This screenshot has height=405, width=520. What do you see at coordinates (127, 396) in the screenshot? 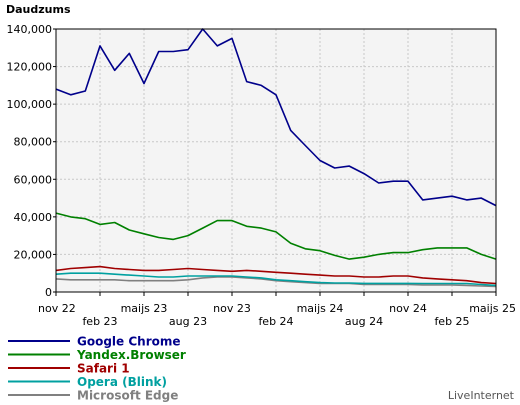
I see `legend-label: Microsoft Edge` at bounding box center [127, 396].